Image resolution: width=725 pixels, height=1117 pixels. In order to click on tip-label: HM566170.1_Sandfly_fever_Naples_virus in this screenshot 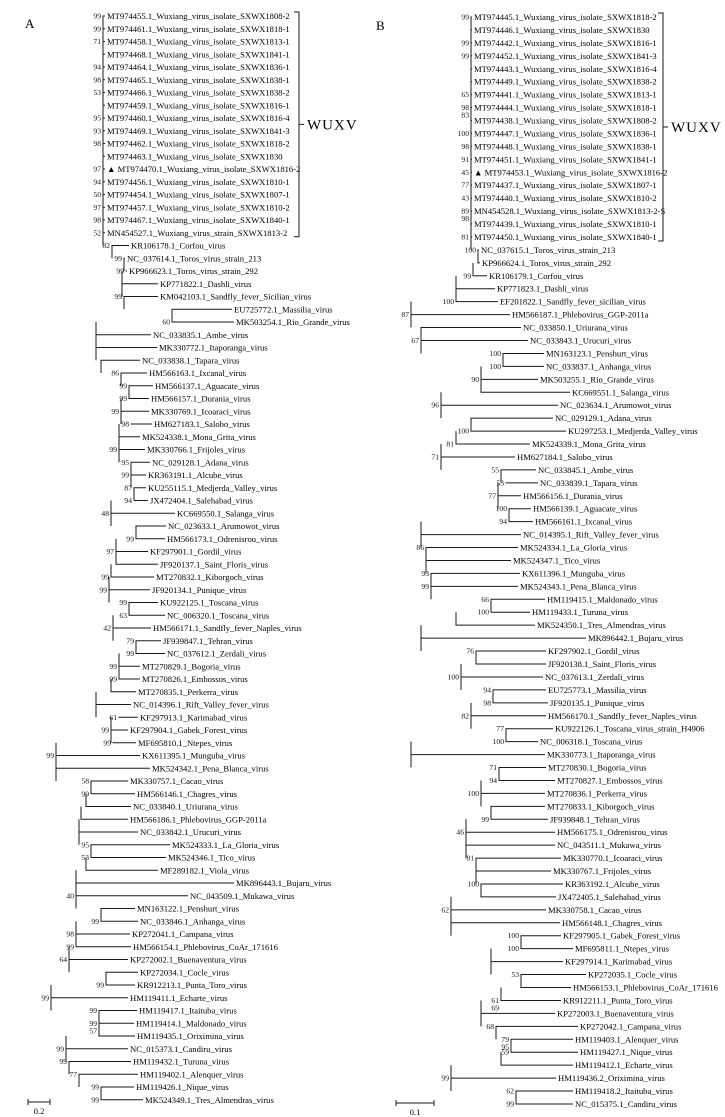, I will do `click(622, 716)`.